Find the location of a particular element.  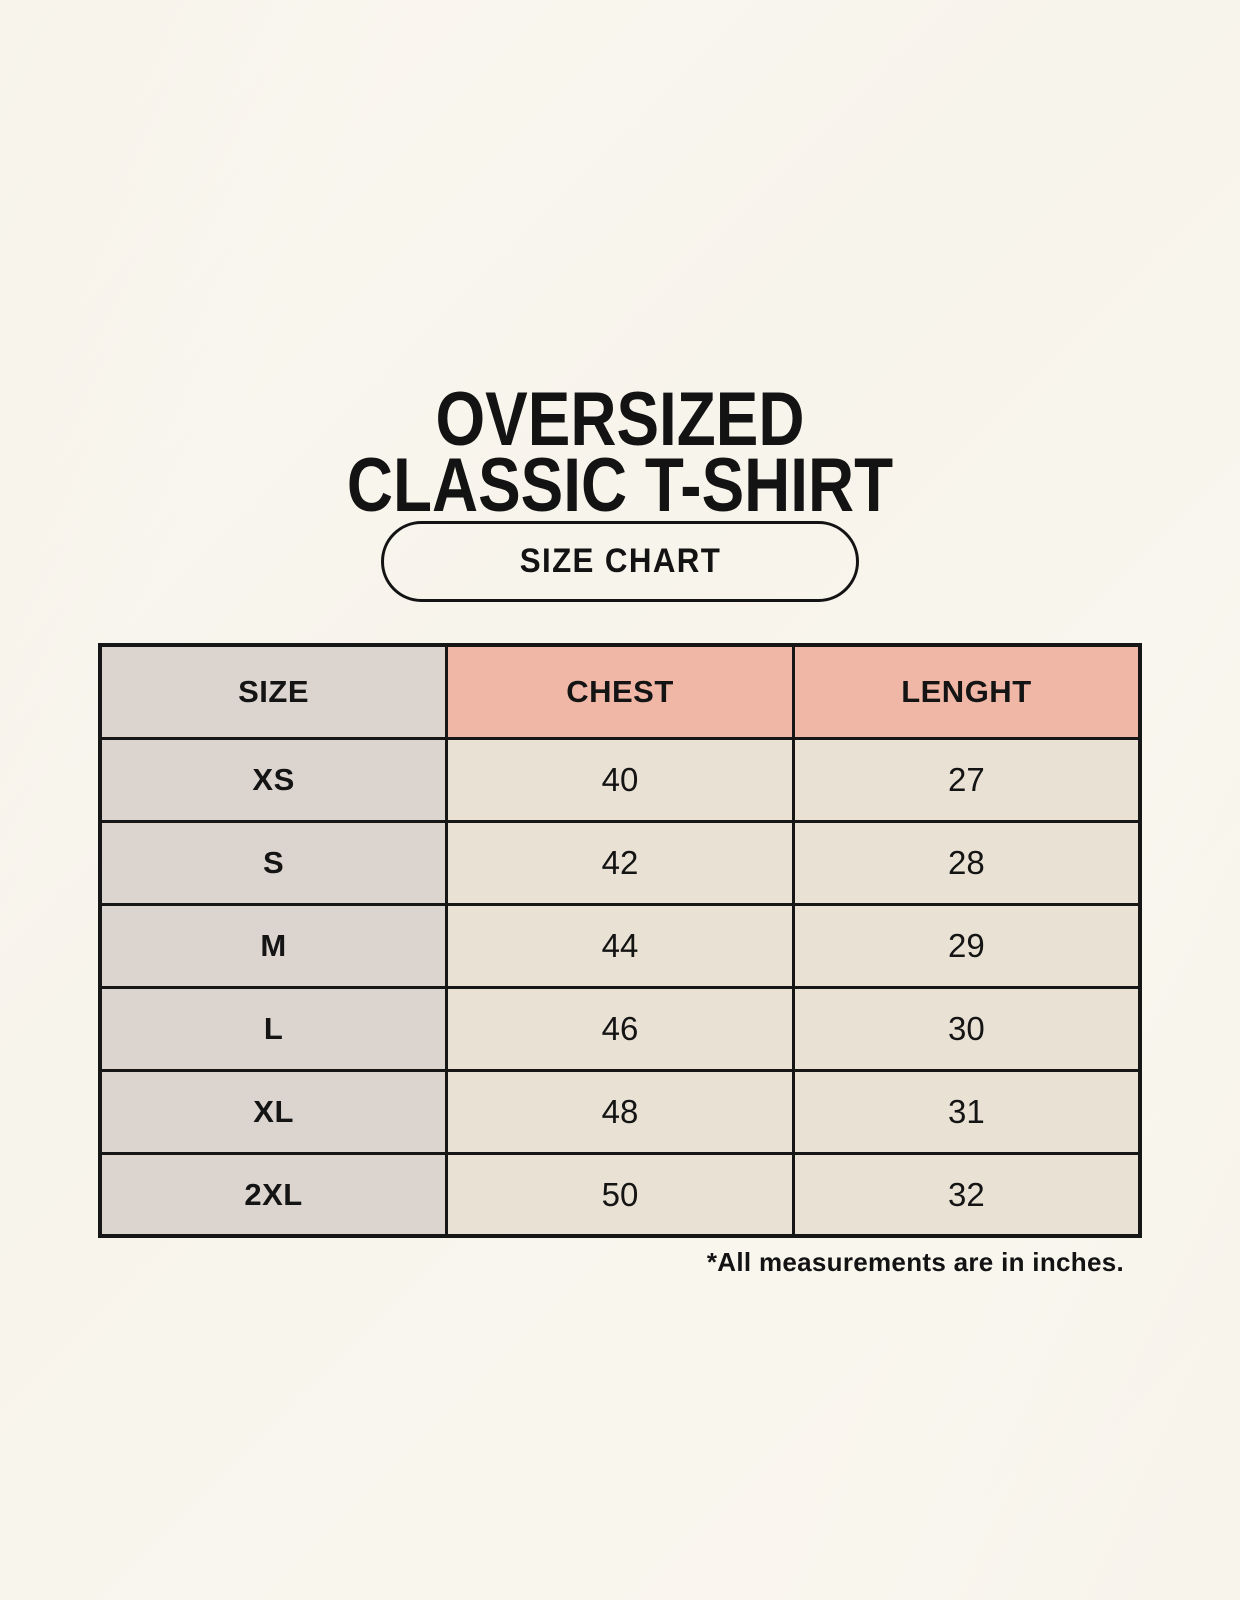

table-row-2xl: 2XL 50 32 is located at coordinates (620, 1194).